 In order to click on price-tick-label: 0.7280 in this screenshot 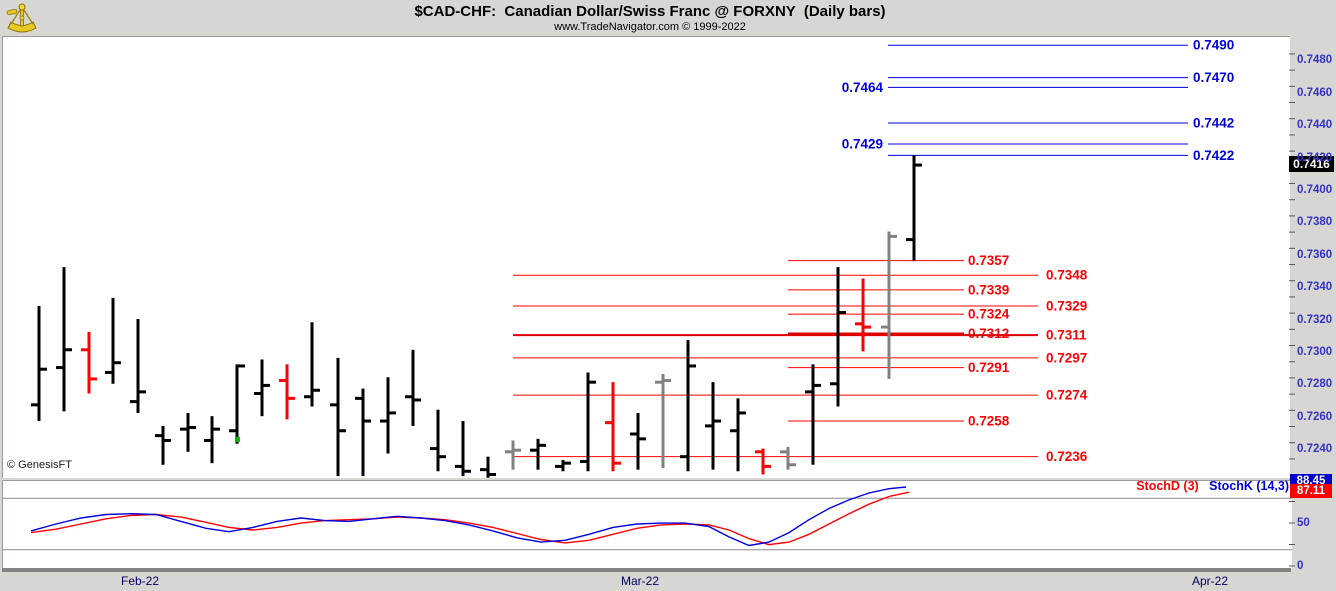, I will do `click(1315, 384)`.